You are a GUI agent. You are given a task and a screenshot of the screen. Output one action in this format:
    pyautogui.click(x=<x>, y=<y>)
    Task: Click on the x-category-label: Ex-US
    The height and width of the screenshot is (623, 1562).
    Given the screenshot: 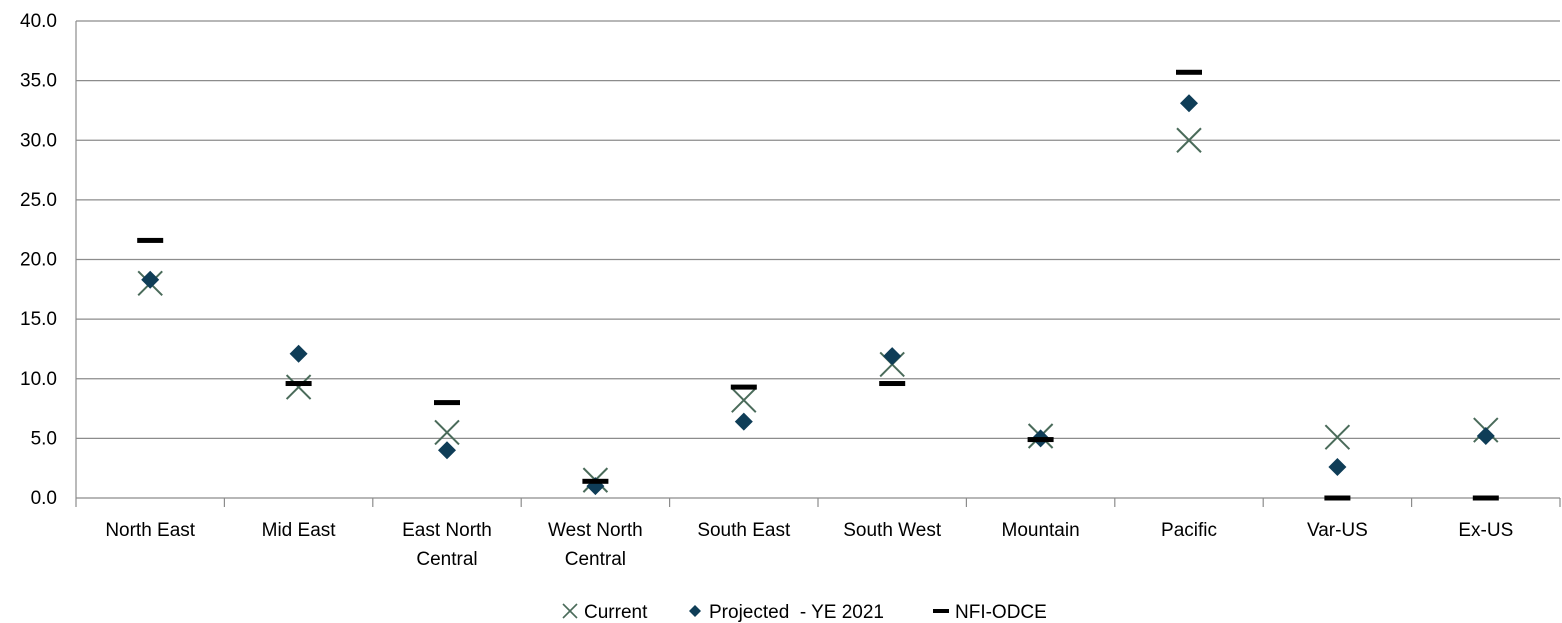 What is the action you would take?
    pyautogui.click(x=1485, y=530)
    